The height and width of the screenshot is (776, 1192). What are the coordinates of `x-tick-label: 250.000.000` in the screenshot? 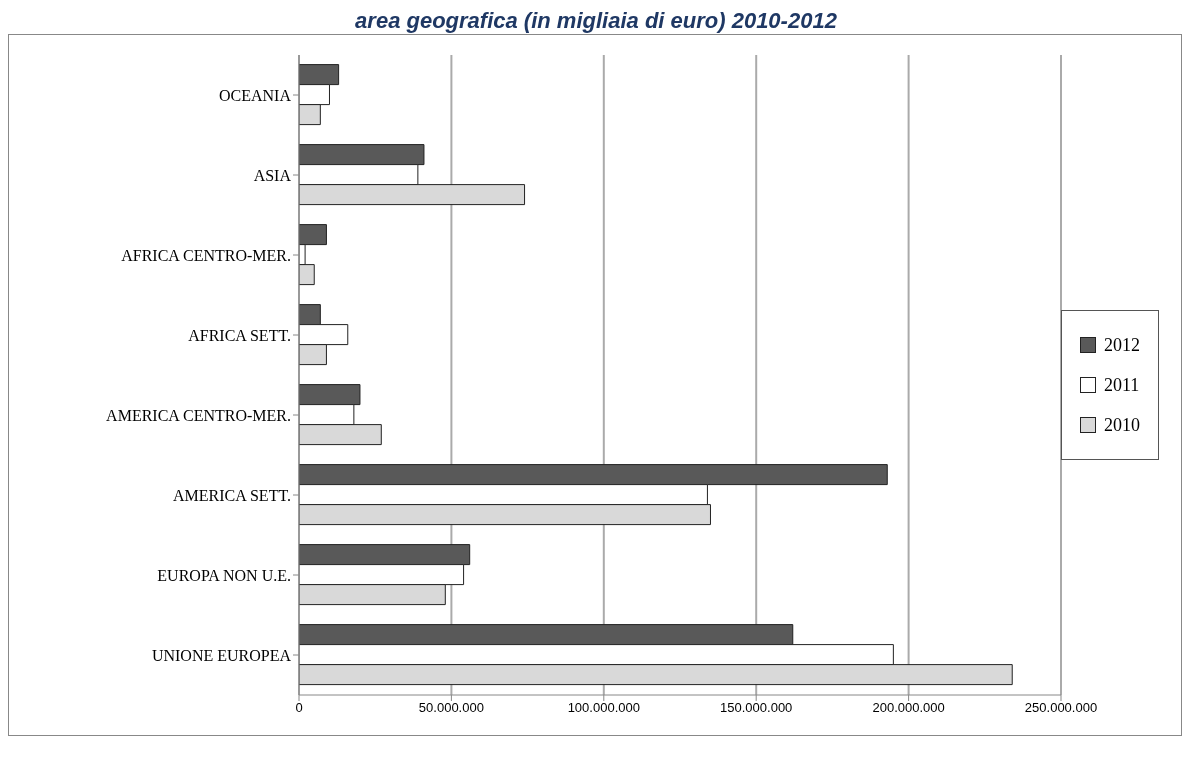 It's located at (1061, 708).